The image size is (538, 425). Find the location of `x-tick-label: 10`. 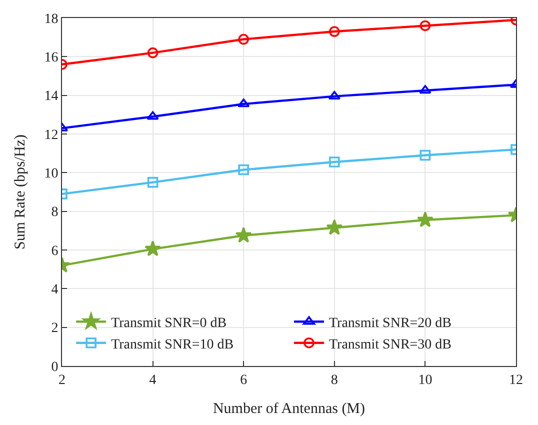

x-tick-label: 10 is located at coordinates (425, 380).